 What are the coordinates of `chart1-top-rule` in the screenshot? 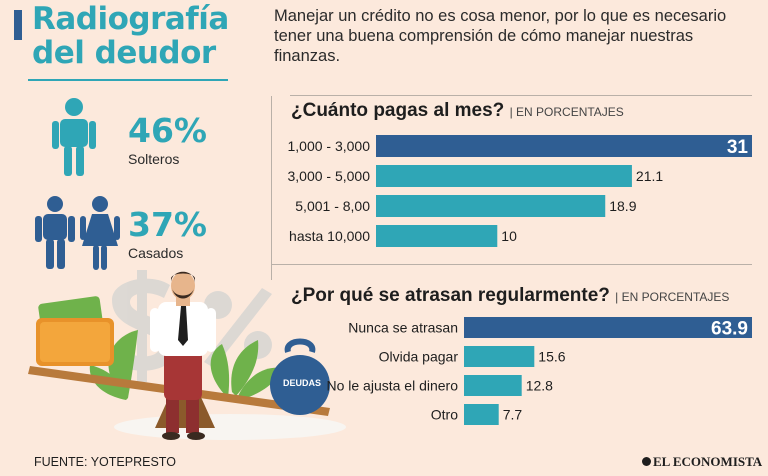 It's located at (521, 95).